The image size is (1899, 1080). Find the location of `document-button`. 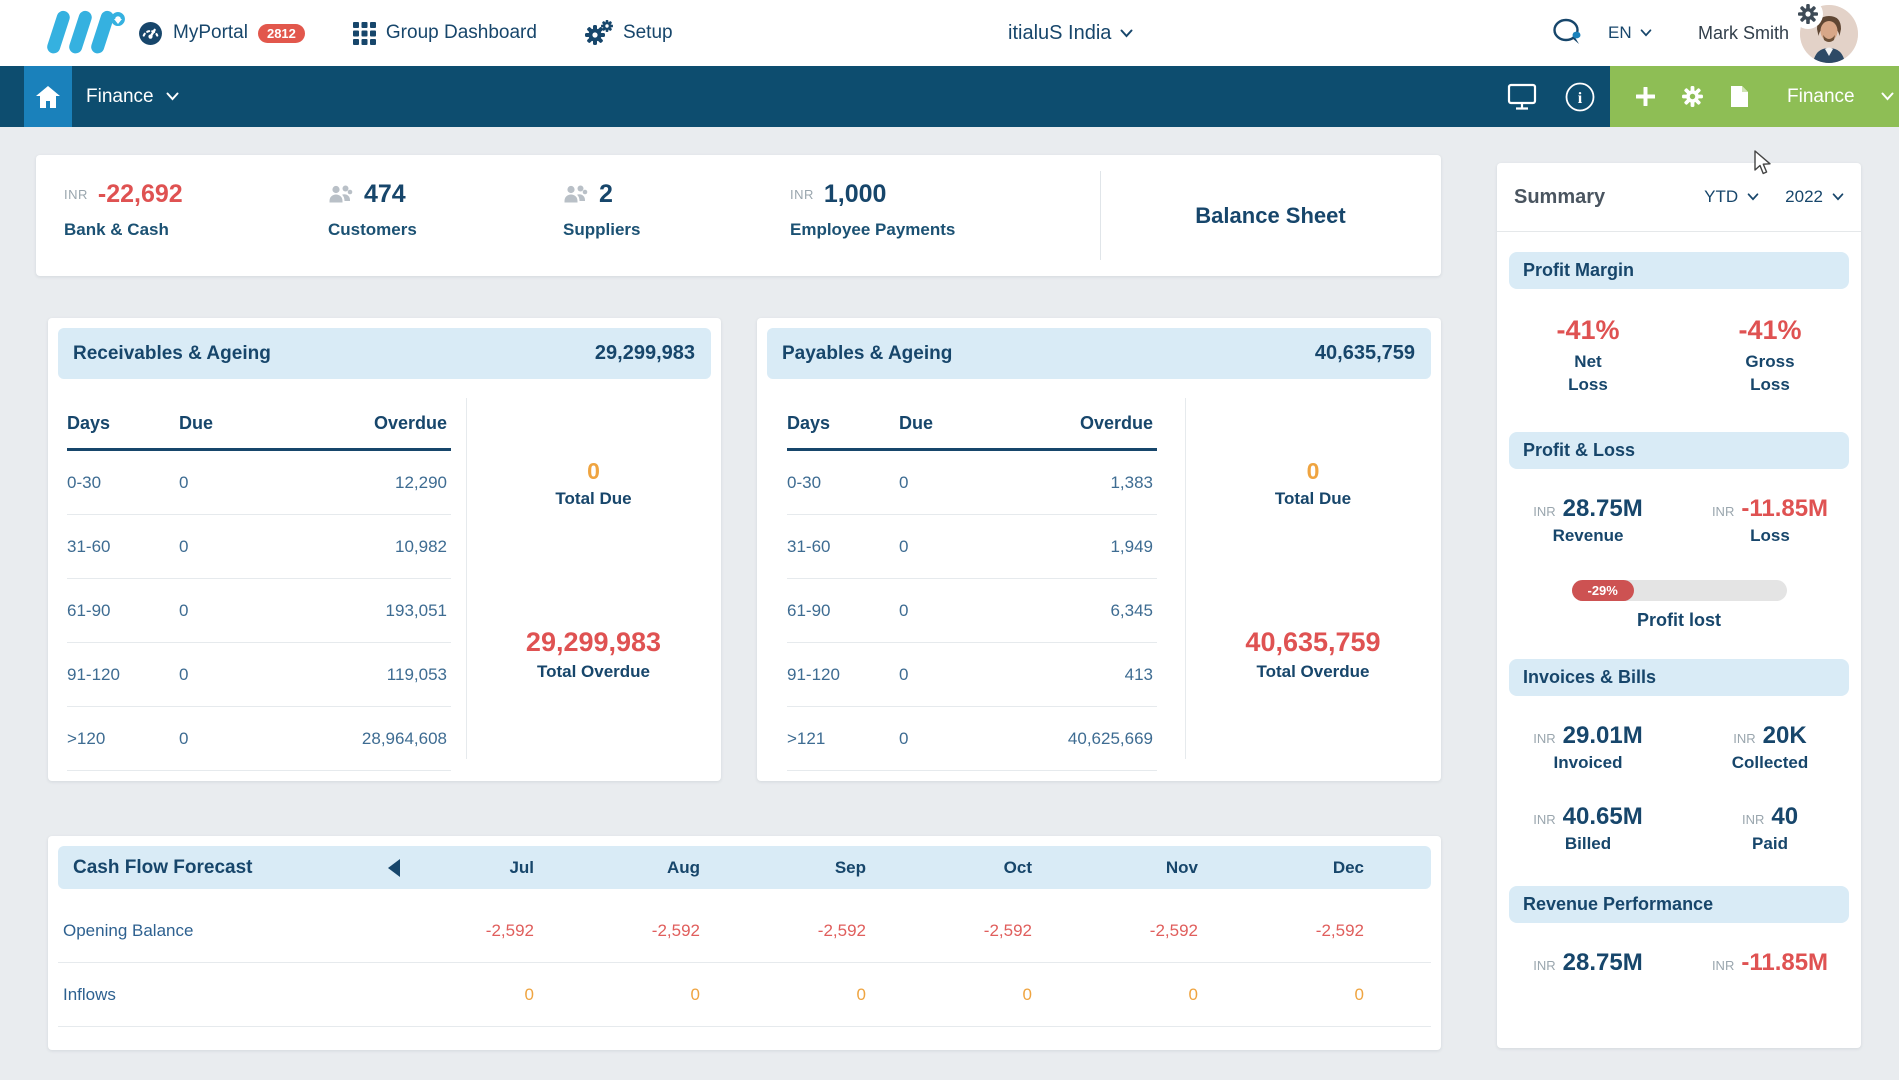

document-button is located at coordinates (1739, 96).